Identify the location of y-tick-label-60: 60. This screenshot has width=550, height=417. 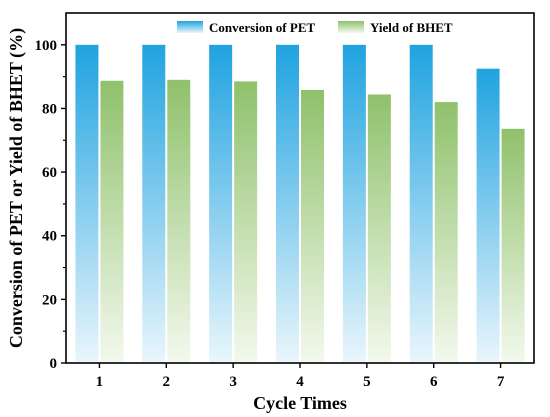
(49, 173).